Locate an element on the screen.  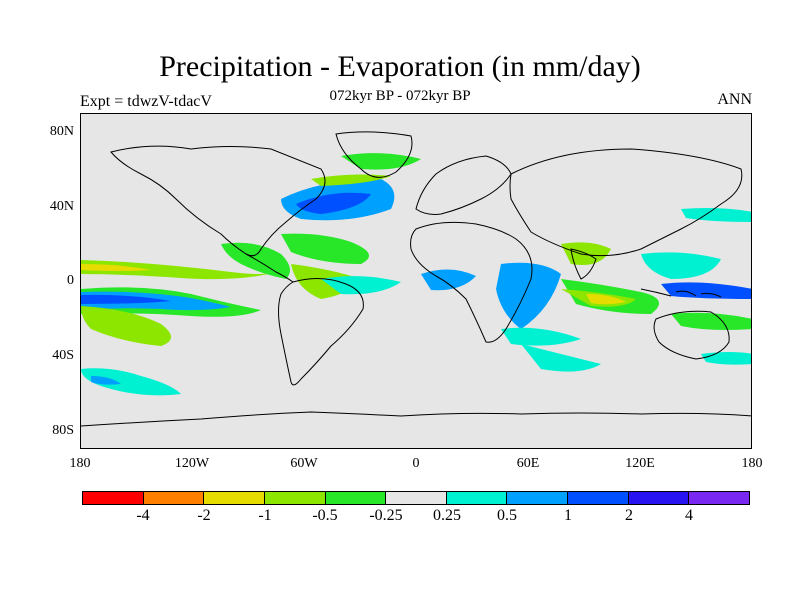
lat-tick-label: 0 is located at coordinates (70, 280).